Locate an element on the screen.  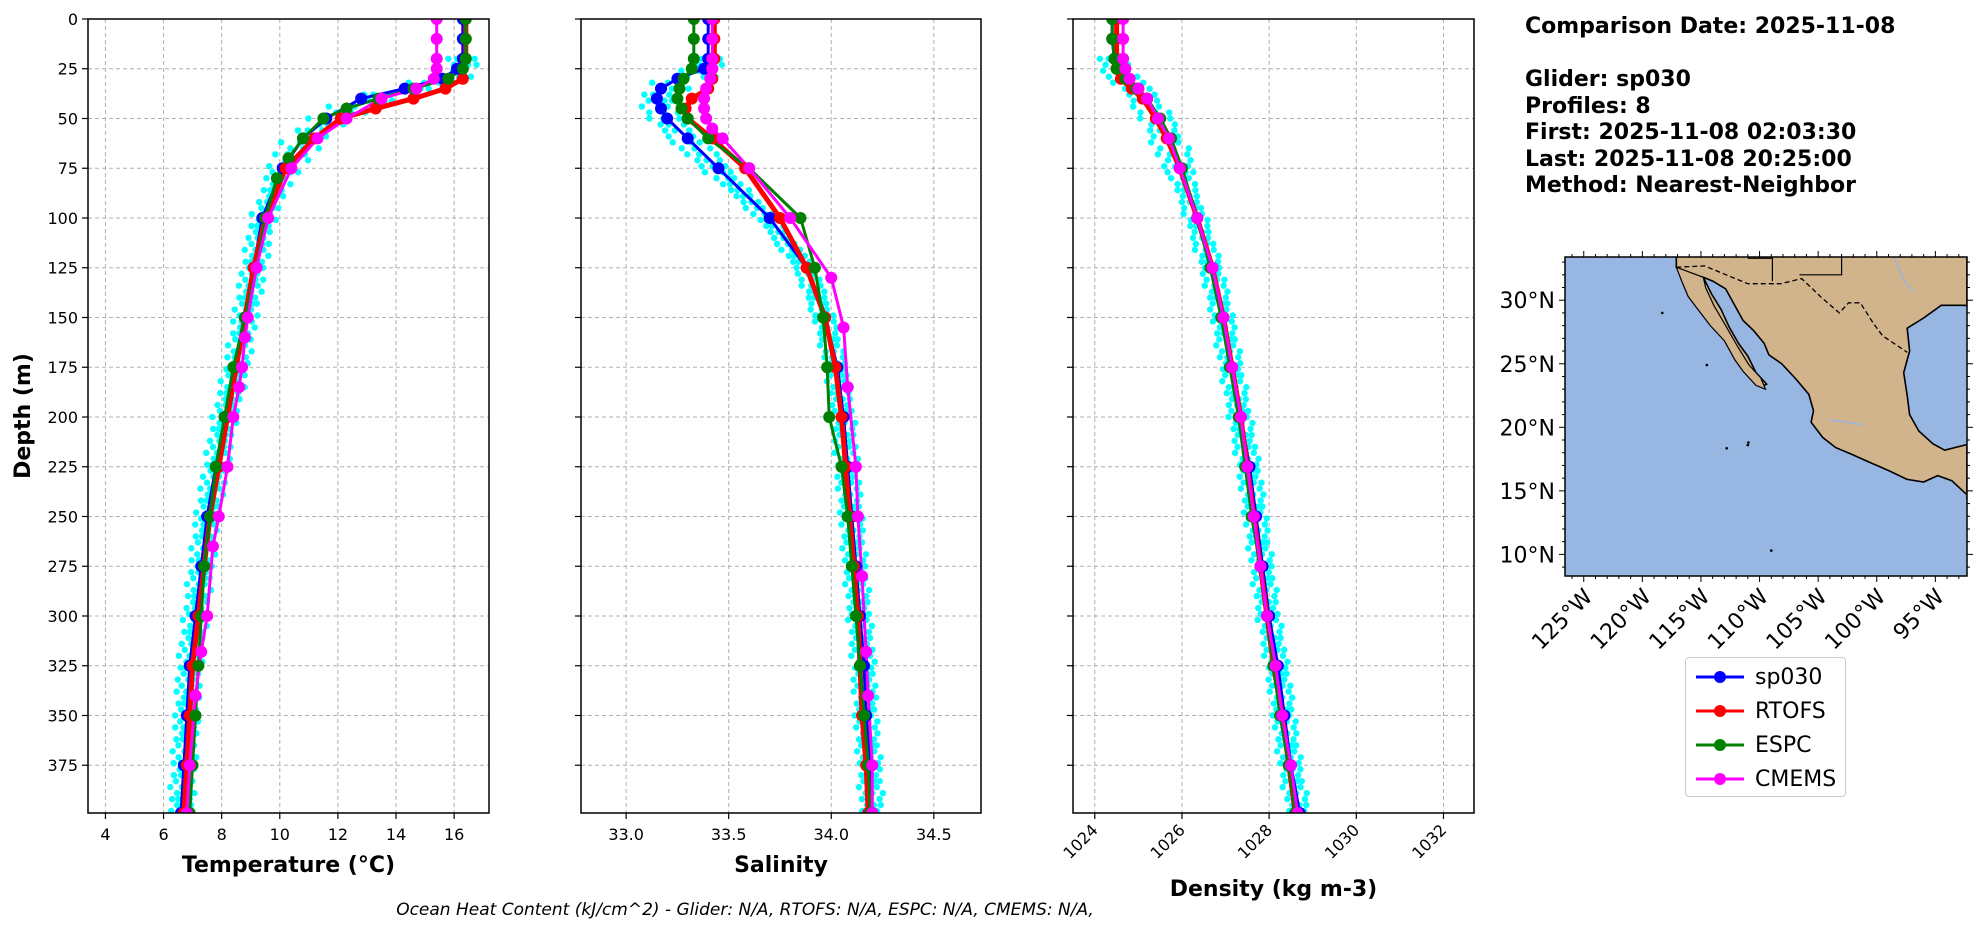
map-baja is located at coordinates (1721, 328).